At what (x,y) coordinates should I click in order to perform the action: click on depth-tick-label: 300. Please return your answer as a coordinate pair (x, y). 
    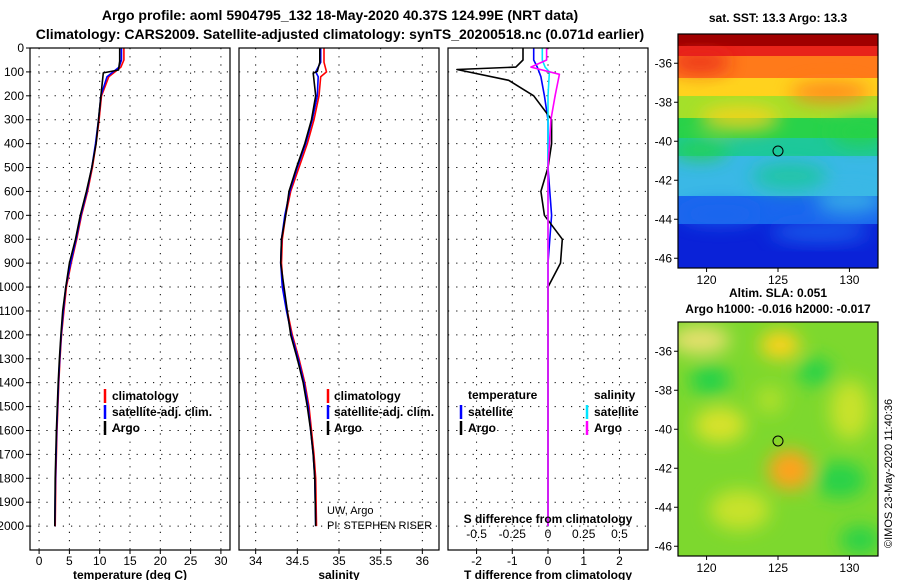
    Looking at the image, I should click on (14, 120).